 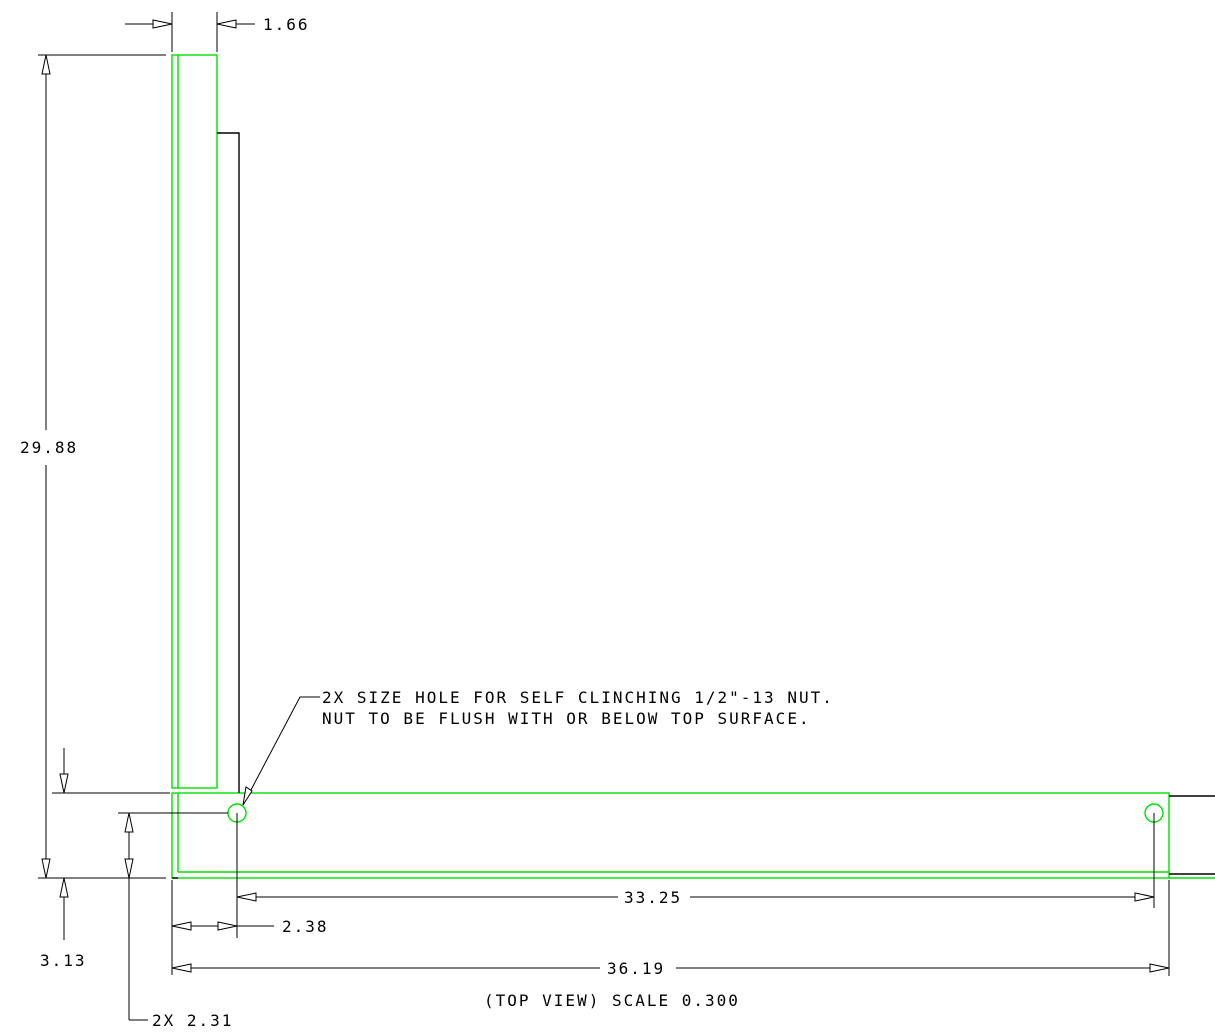 I want to click on dimension-hole-spacing: 33.25, so click(x=695, y=860).